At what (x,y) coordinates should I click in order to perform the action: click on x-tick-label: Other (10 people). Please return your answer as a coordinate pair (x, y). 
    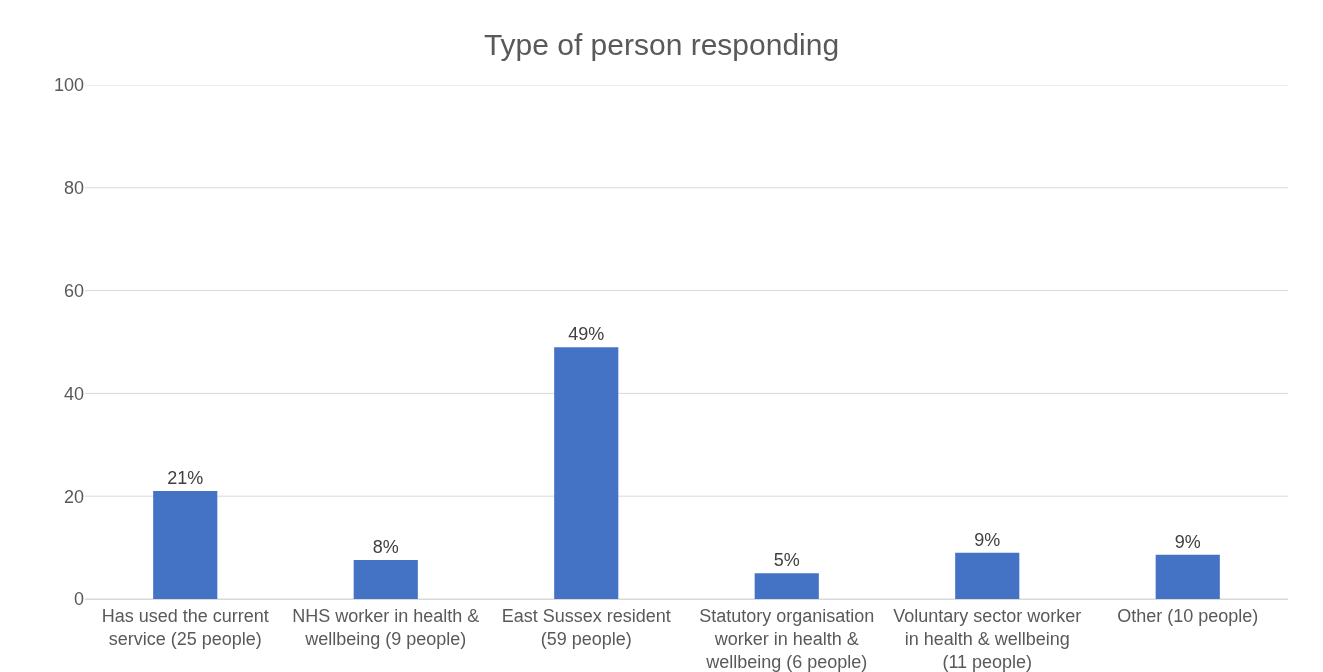
    Looking at the image, I should click on (1188, 615).